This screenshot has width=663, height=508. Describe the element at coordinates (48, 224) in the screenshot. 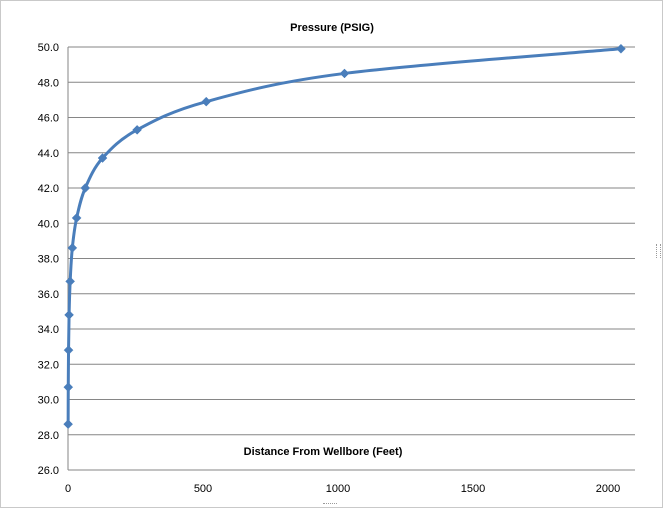

I see `y-tick-label: 40.0` at that location.